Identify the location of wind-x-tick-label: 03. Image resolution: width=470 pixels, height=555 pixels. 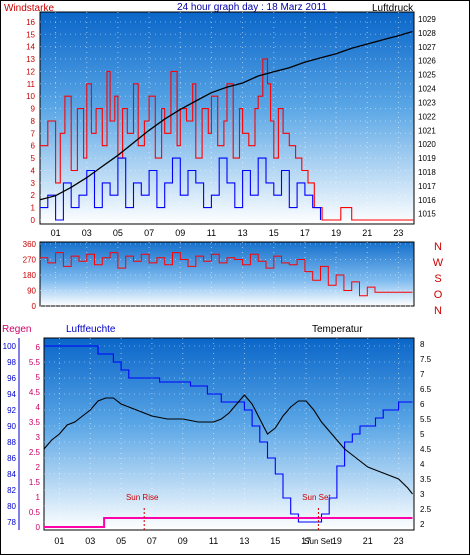
(87, 233).